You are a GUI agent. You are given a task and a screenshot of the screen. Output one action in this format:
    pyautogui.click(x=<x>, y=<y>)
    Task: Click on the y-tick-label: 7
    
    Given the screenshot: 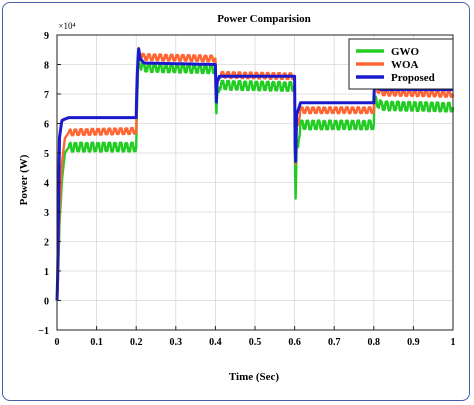 What is the action you would take?
    pyautogui.click(x=46, y=95)
    